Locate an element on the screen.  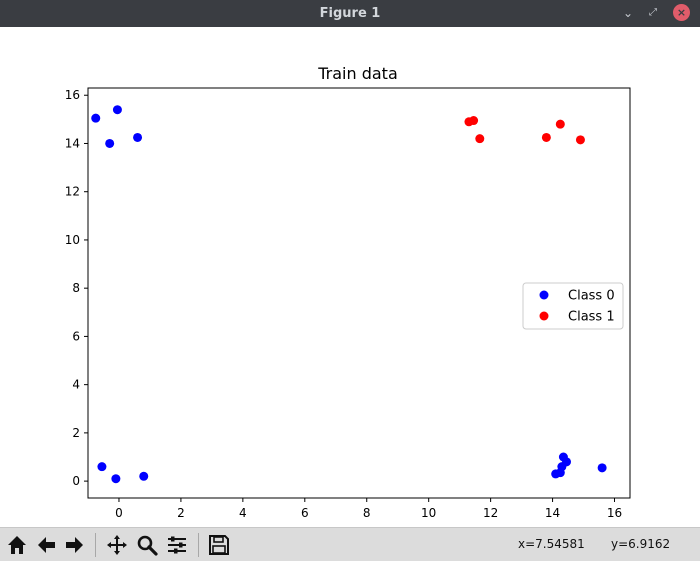
y-coordinate-readout: y=6.9162 is located at coordinates (641, 544).